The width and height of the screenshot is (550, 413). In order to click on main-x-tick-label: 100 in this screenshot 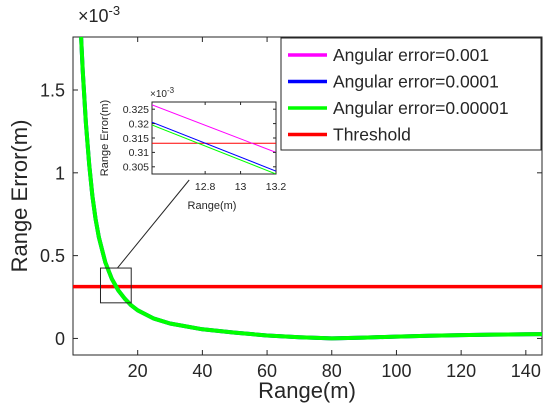, I will do `click(396, 371)`.